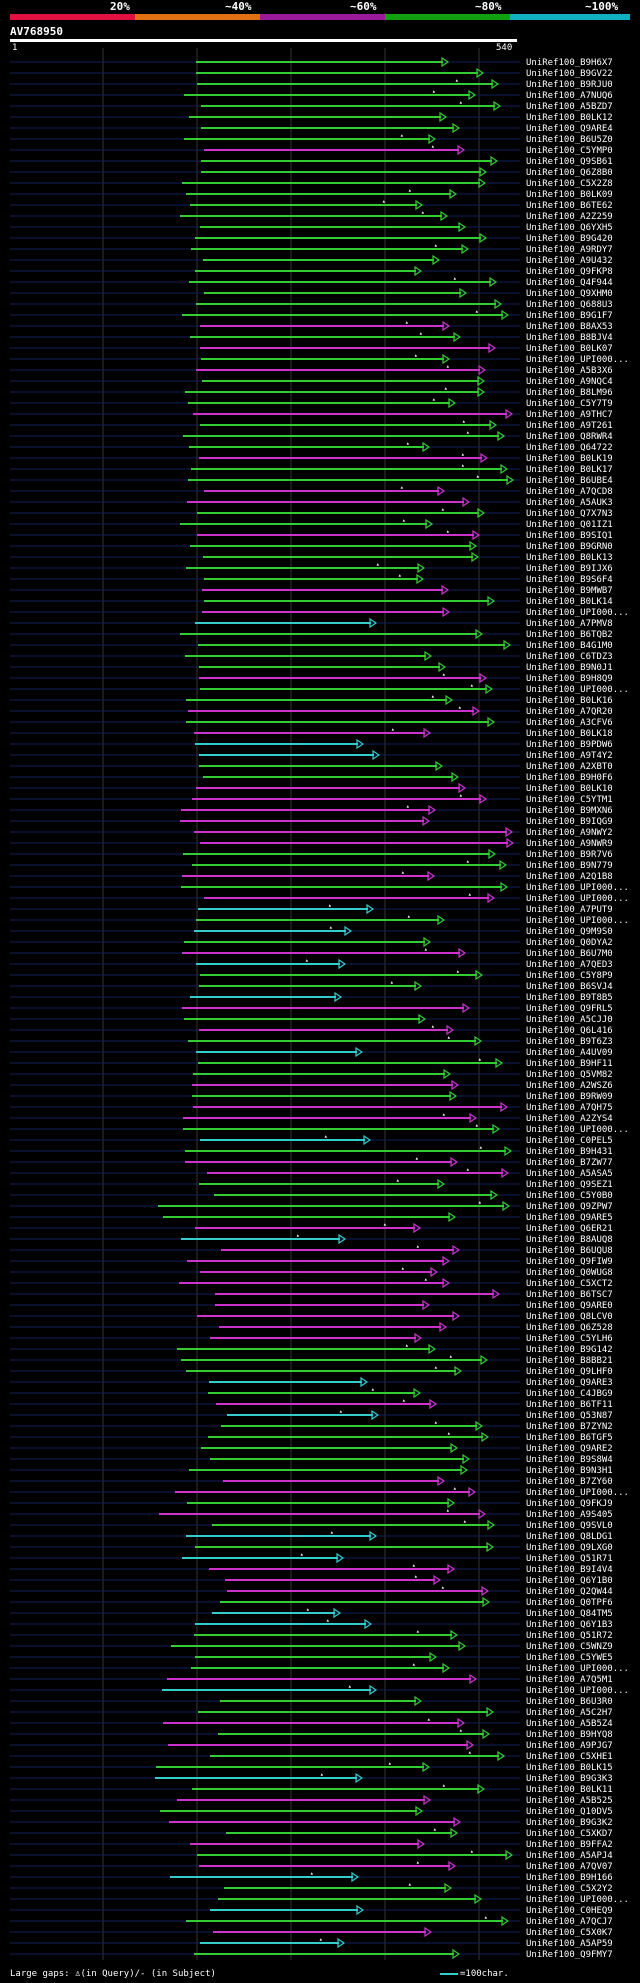 The image size is (640, 1983). What do you see at coordinates (569, 1548) in the screenshot?
I see `hit-label: UniRef100_Q9LXG0` at bounding box center [569, 1548].